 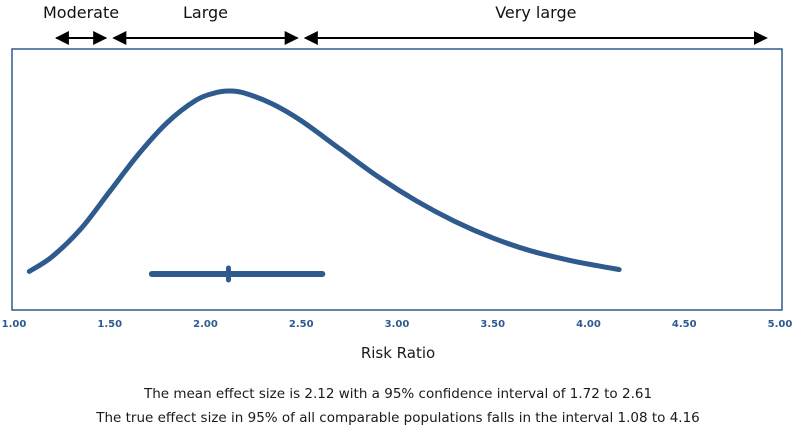 What do you see at coordinates (205, 12) in the screenshot?
I see `band-label: Large` at bounding box center [205, 12].